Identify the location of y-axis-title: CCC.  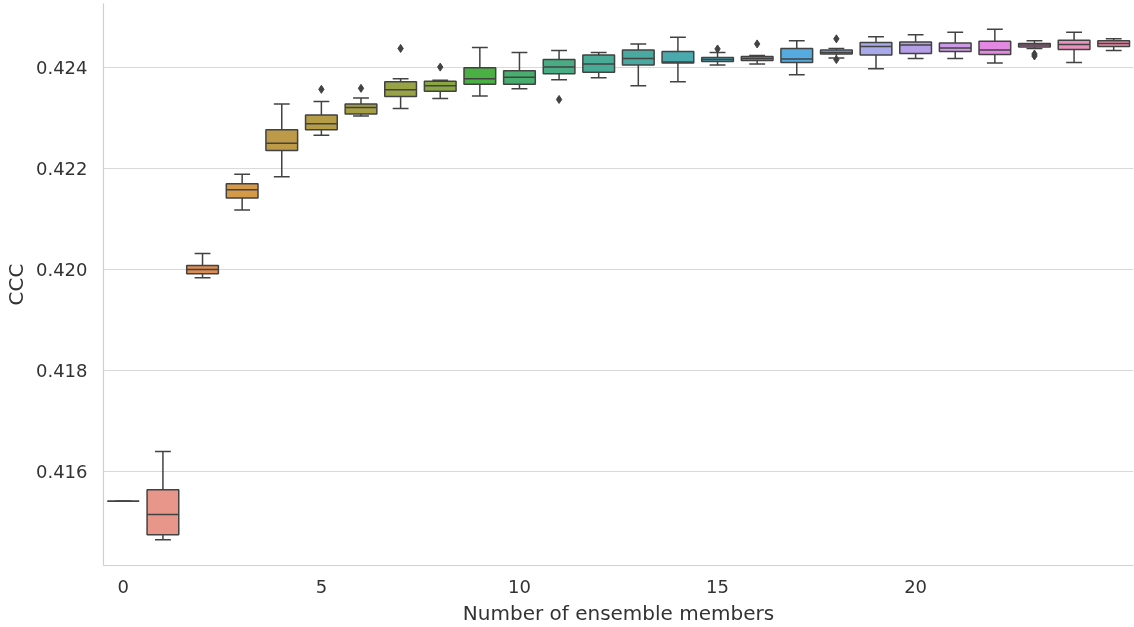
(15, 284).